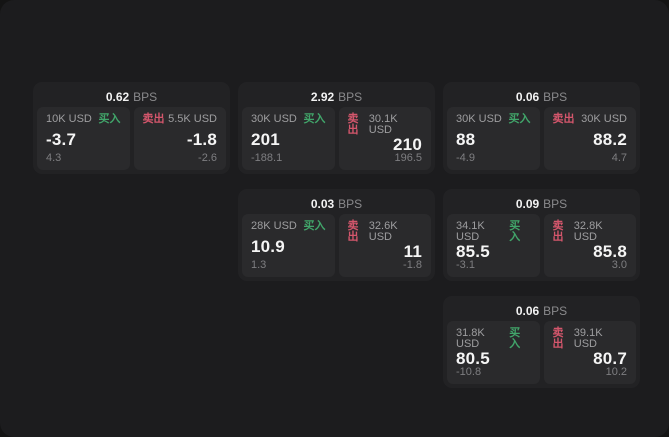 This screenshot has width=669, height=437. What do you see at coordinates (336, 96) in the screenshot?
I see `bps-spread-header: 2.92 BPS` at bounding box center [336, 96].